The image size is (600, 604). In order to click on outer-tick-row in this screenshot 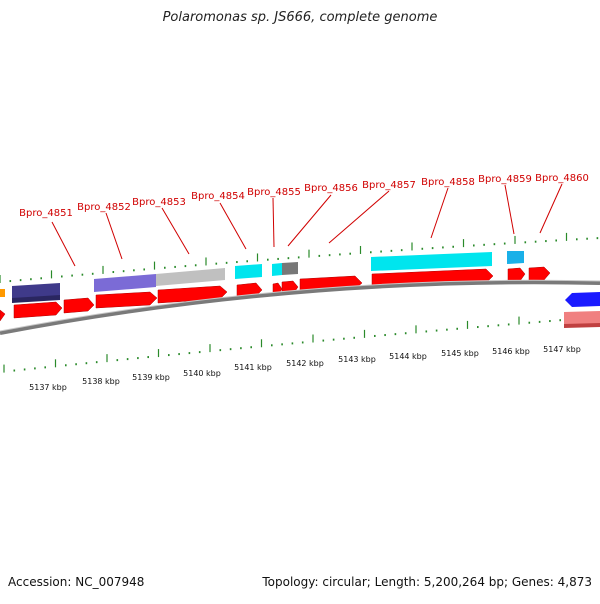, I will do `click(299, 257)`.